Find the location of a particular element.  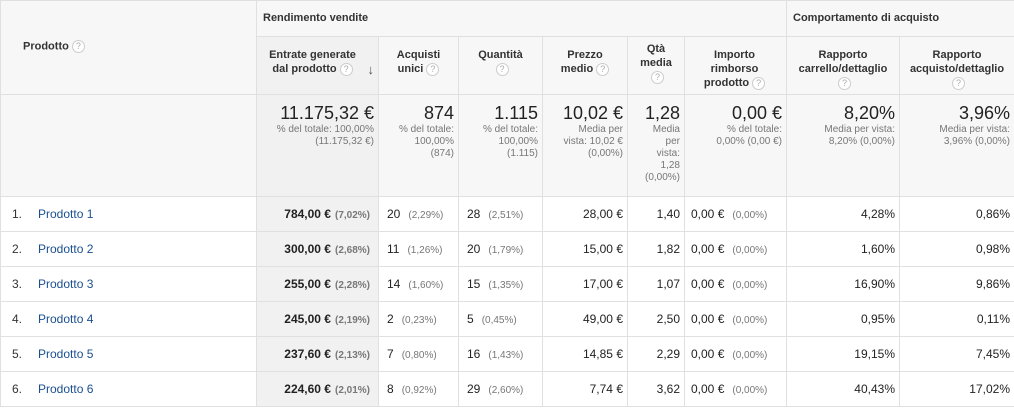

unique-purchases-cell: 2 (0,23%) is located at coordinates (418, 319).